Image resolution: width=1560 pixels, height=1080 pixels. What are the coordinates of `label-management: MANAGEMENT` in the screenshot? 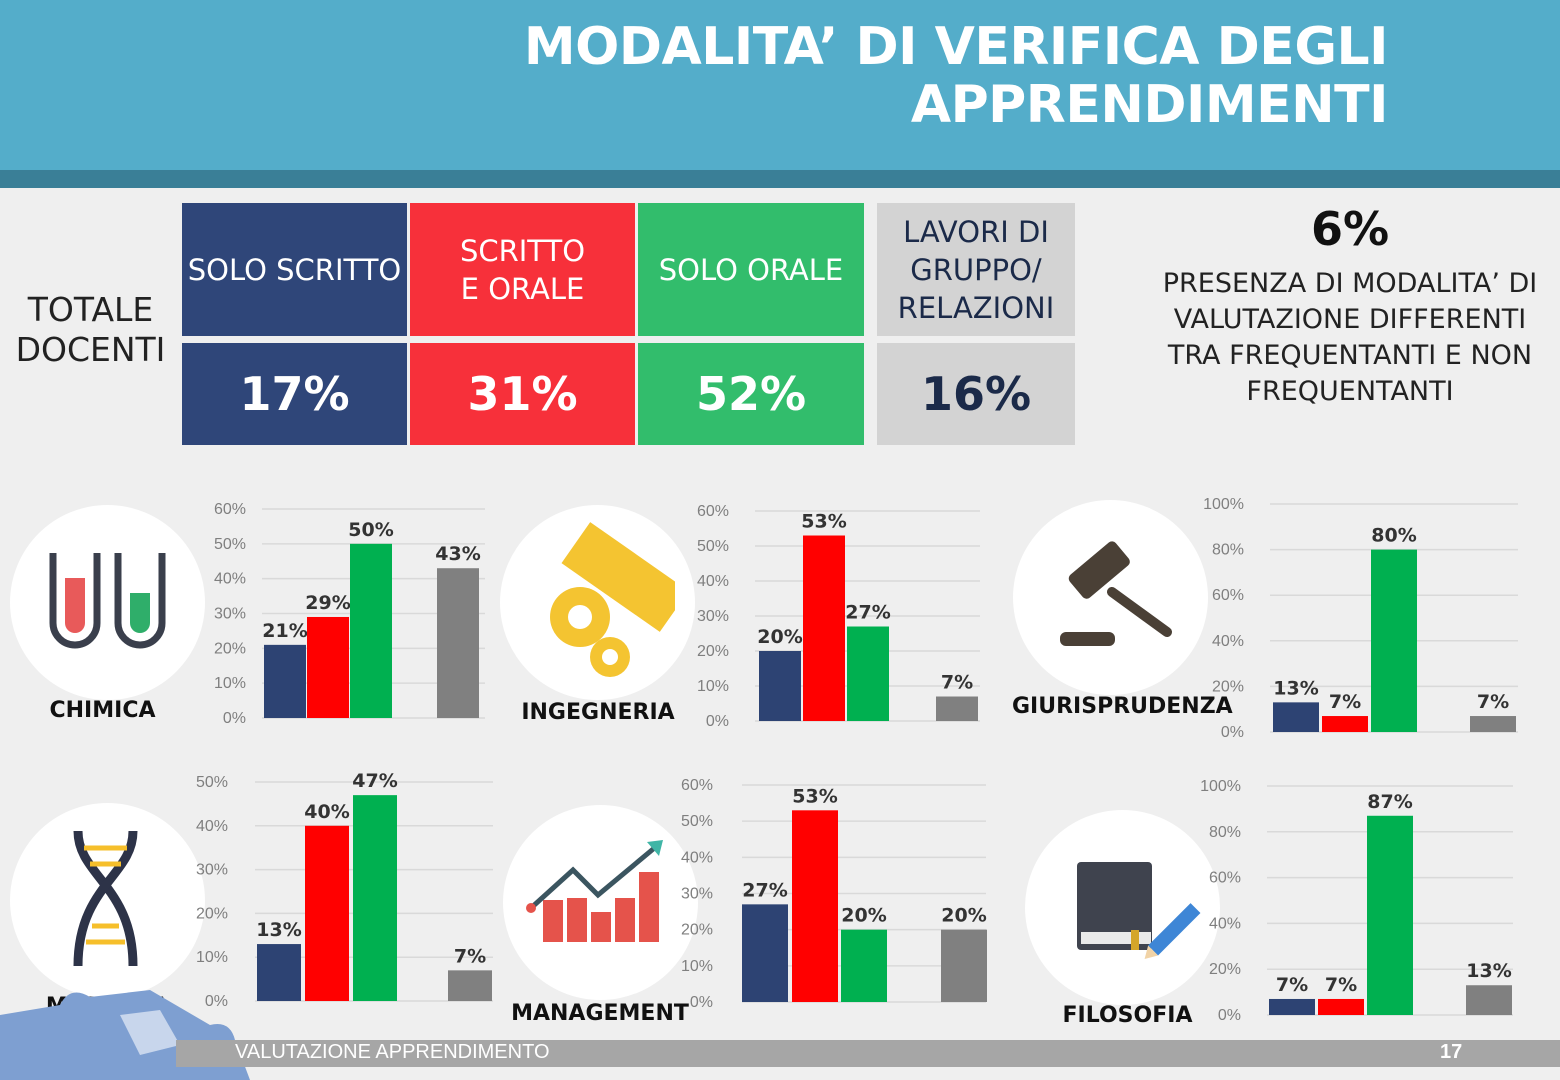 It's located at (600, 1013).